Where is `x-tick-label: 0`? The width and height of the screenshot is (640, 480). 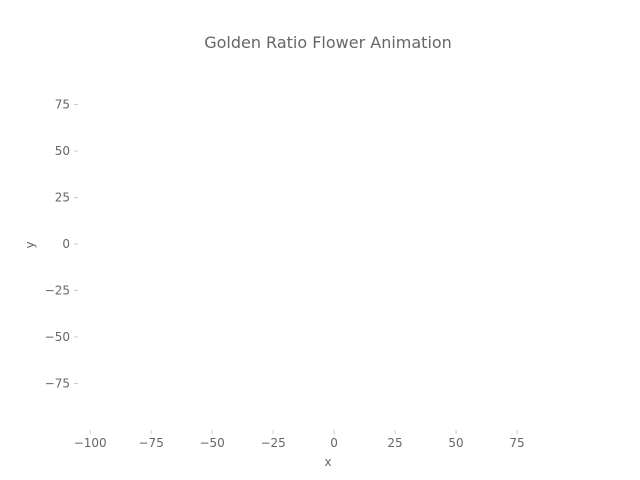 x-tick-label: 0 is located at coordinates (334, 443).